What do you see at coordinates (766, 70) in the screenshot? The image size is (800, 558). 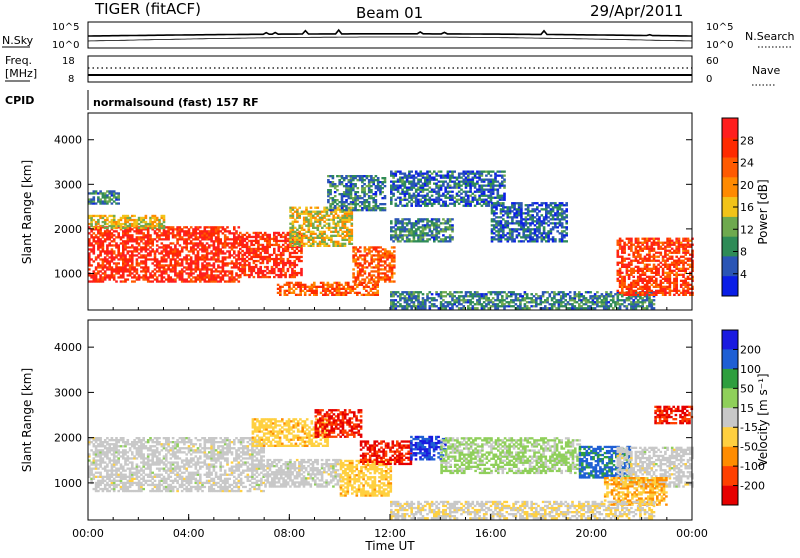 I see `nave-label: Nave` at bounding box center [766, 70].